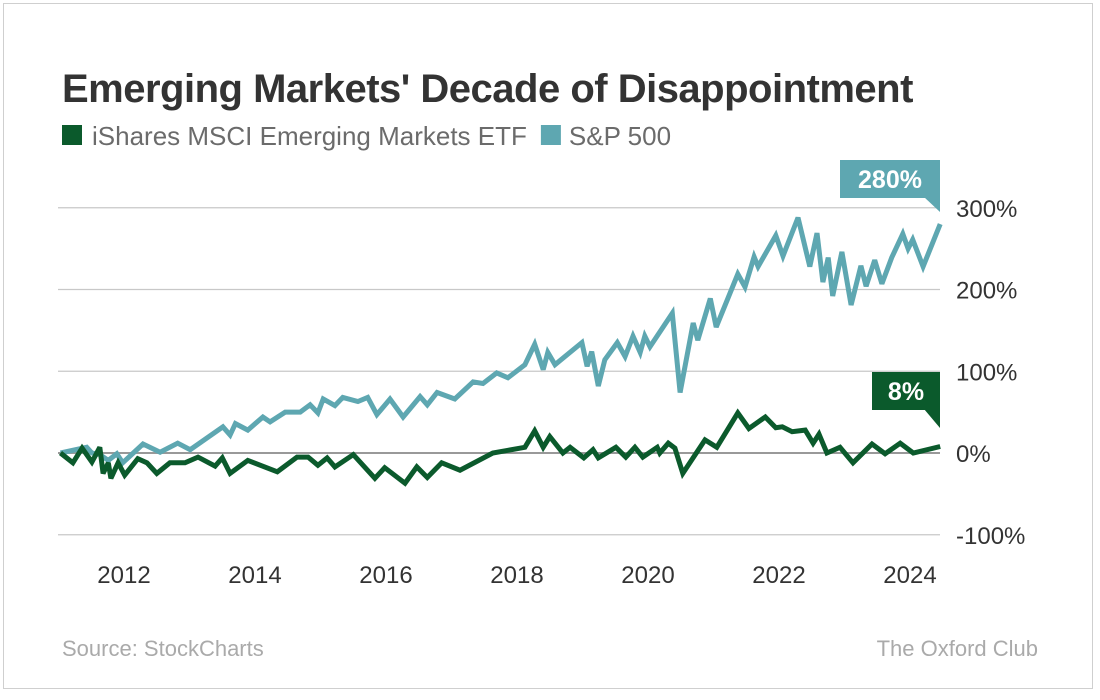  I want to click on callout-label-sp500: 280%, so click(890, 180).